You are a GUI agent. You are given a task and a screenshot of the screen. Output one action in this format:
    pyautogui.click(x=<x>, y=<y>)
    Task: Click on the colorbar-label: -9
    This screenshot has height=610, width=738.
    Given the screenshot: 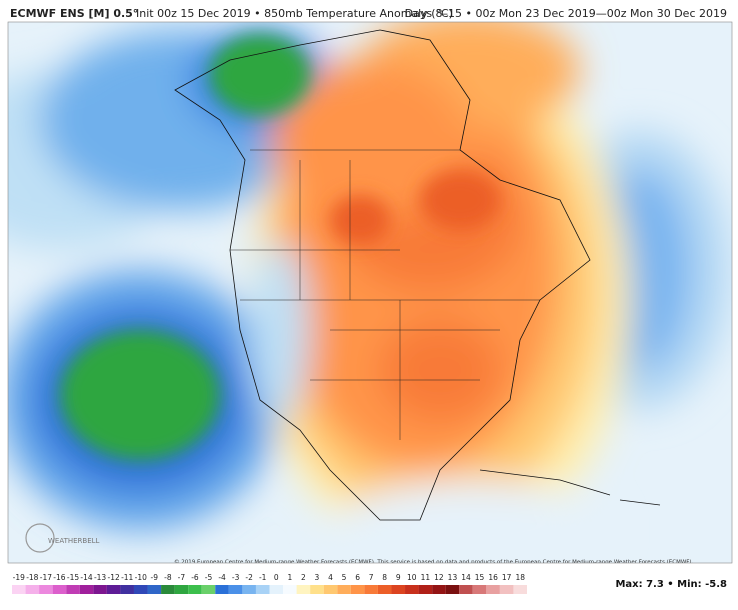 What is the action you would take?
    pyautogui.click(x=155, y=577)
    